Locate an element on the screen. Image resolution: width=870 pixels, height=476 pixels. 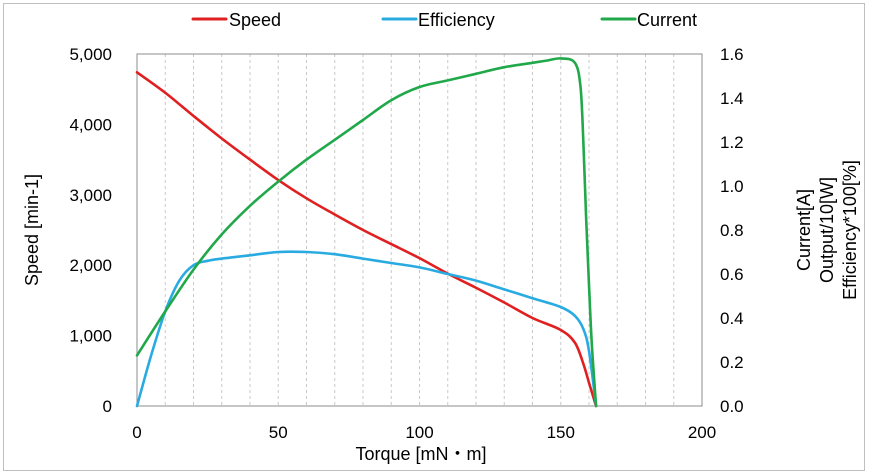
y-tick-label: 4,000 is located at coordinates (90, 124).